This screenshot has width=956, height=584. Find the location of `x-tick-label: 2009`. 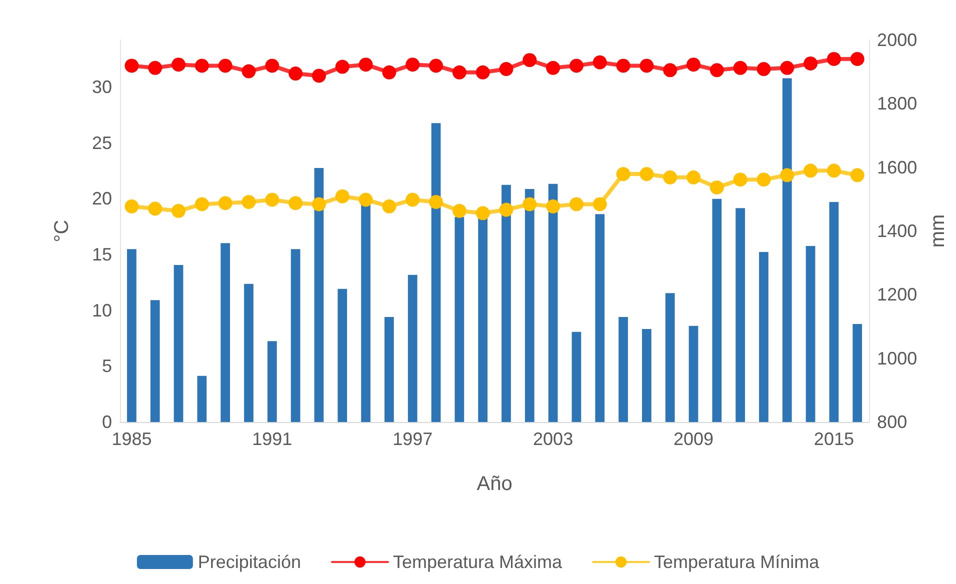

x-tick-label: 2009 is located at coordinates (693, 439).